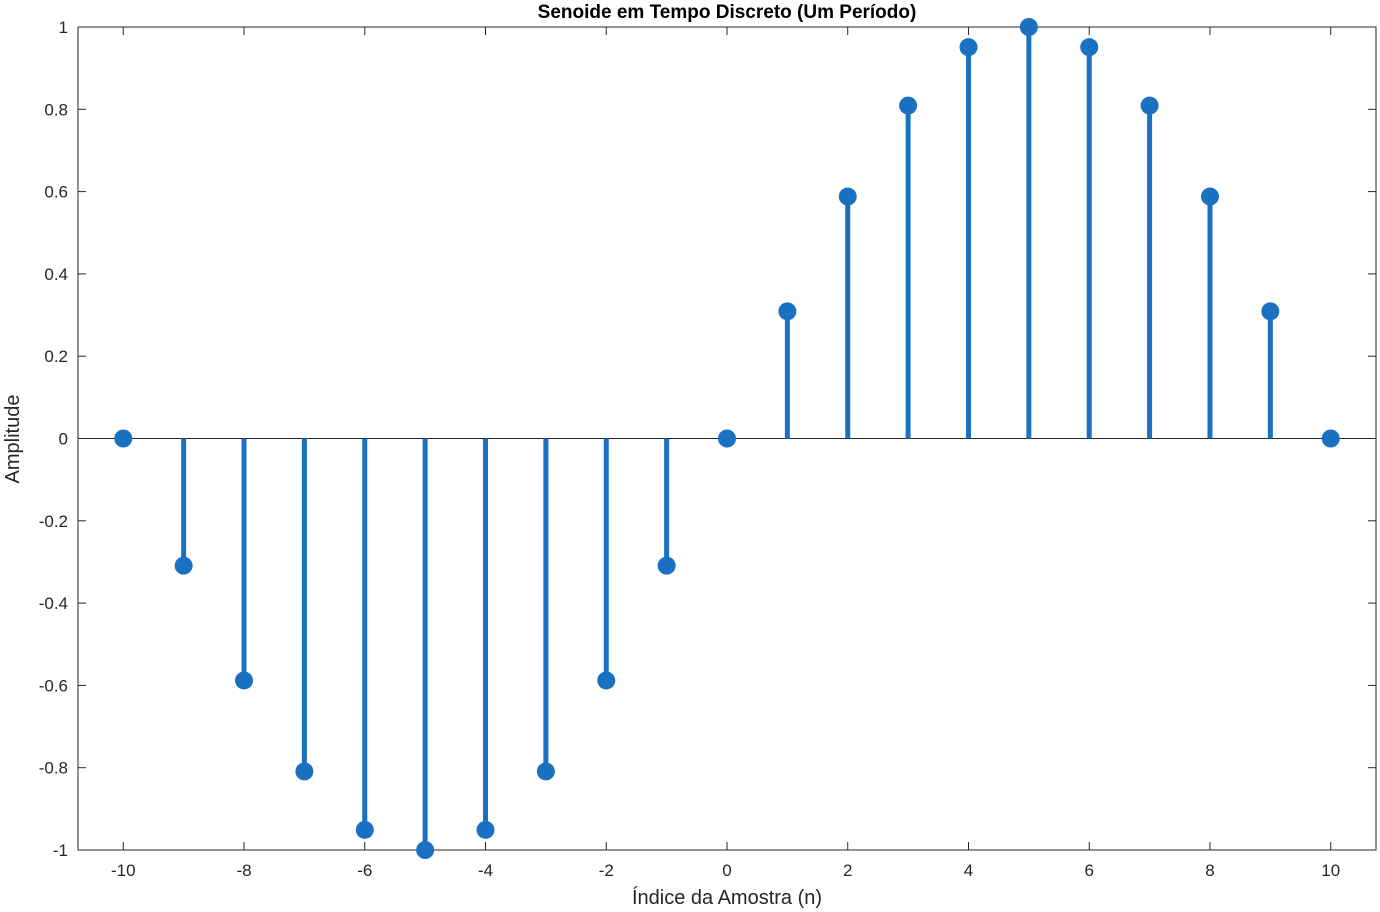 The image size is (1380, 912). What do you see at coordinates (63, 27) in the screenshot?
I see `y-tick-label: 1` at bounding box center [63, 27].